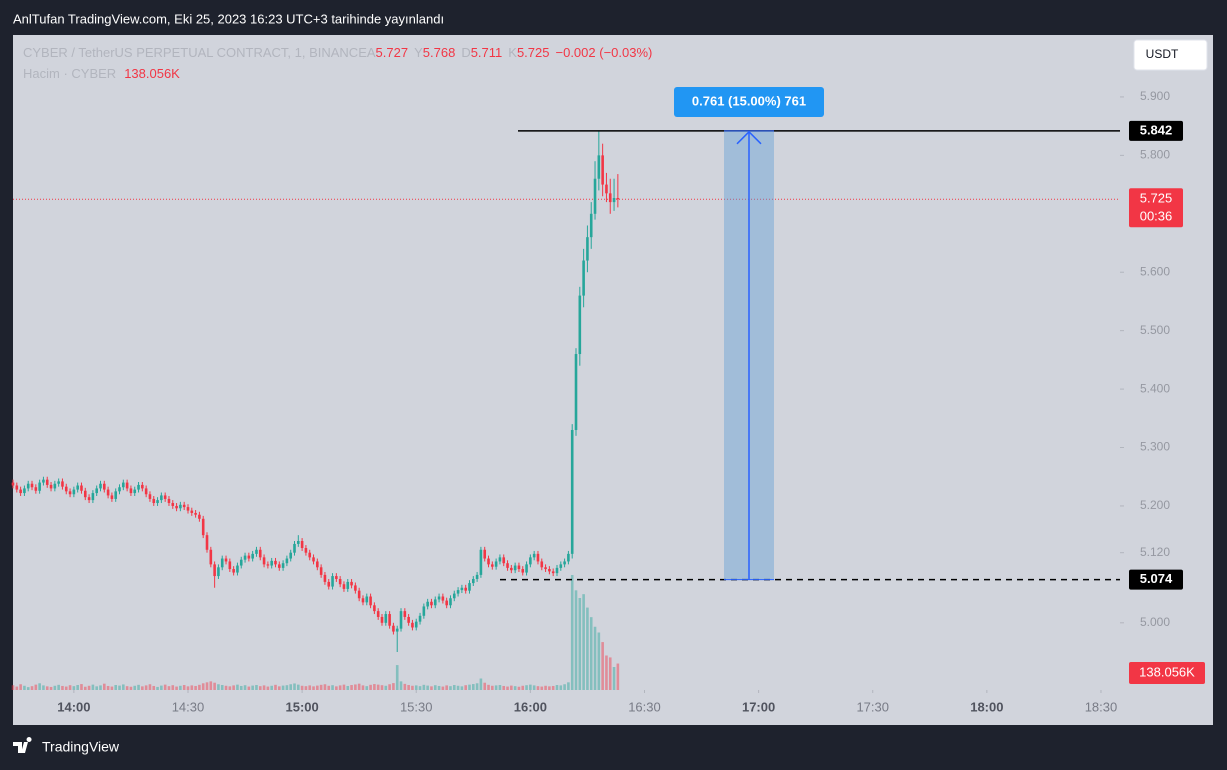 The width and height of the screenshot is (1227, 770). I want to click on x-tick-label: 16:00, so click(530, 706).